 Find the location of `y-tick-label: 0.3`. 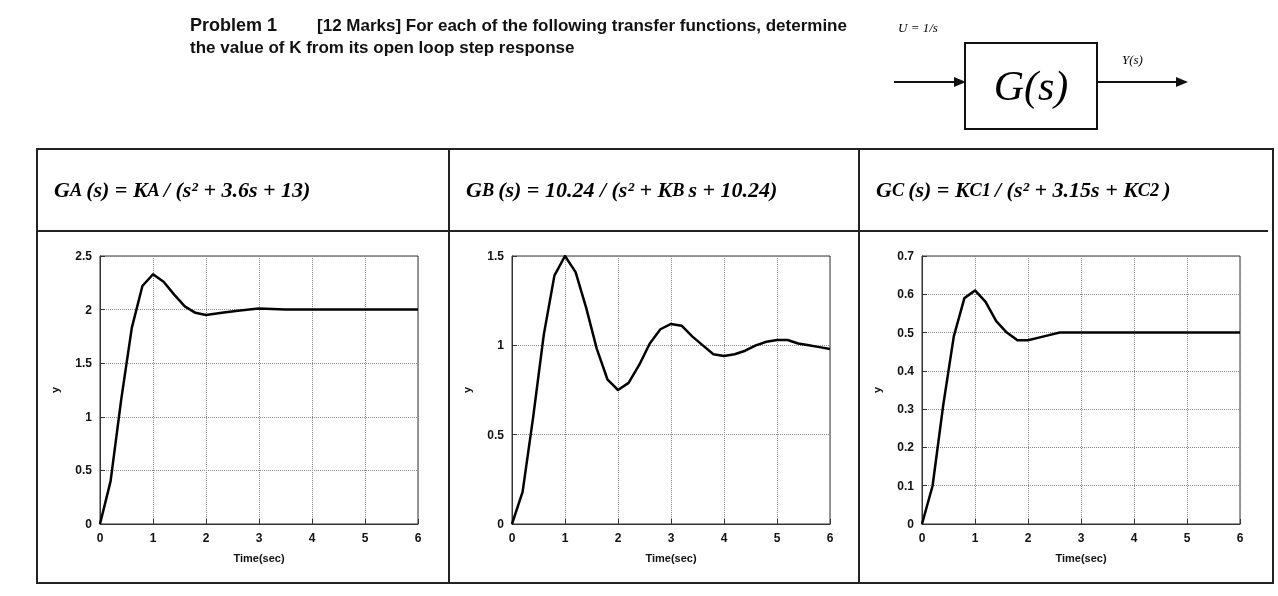

y-tick-label: 0.3 is located at coordinates (906, 409).